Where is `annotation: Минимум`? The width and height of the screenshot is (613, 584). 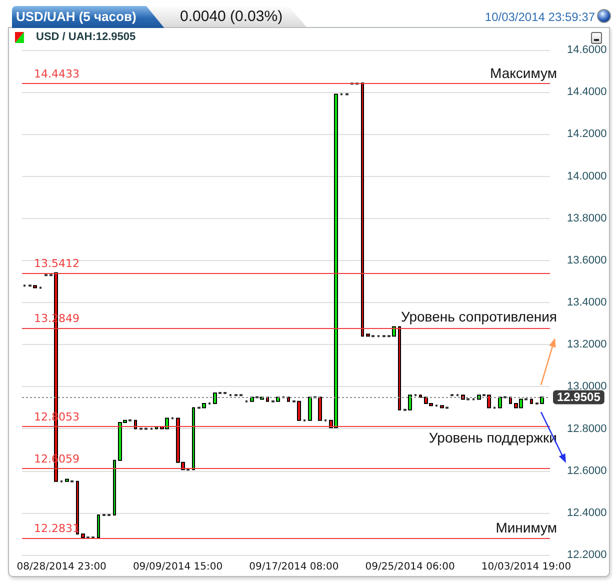 annotation: Минимум is located at coordinates (526, 528).